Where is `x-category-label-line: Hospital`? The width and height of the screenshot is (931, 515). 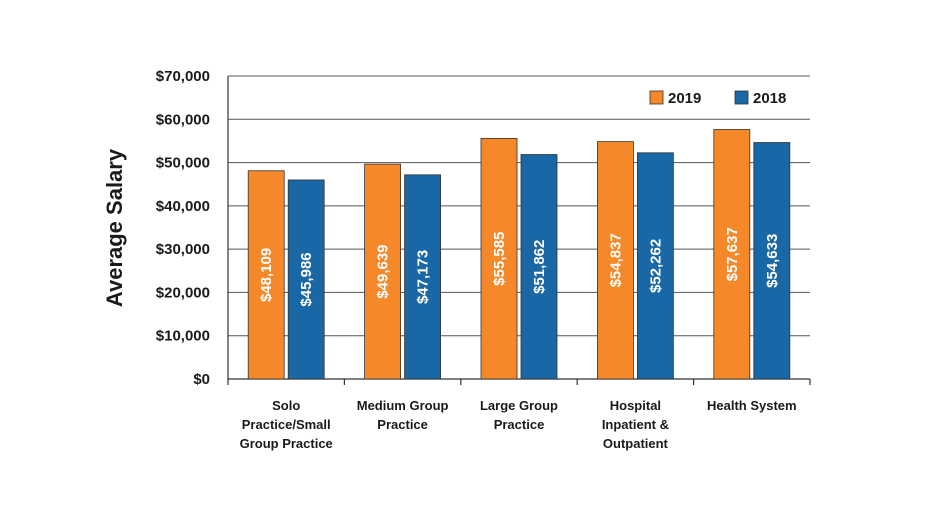 x-category-label-line: Hospital is located at coordinates (635, 405).